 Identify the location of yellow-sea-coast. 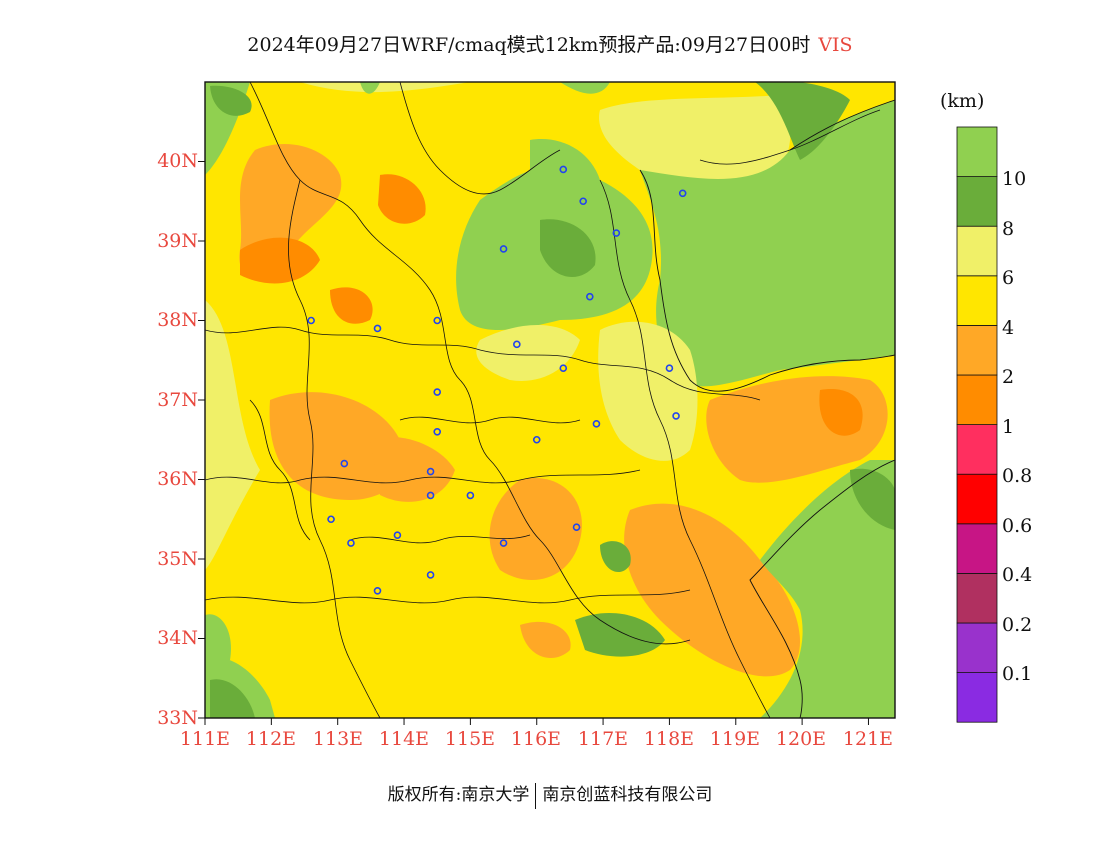
(822, 588).